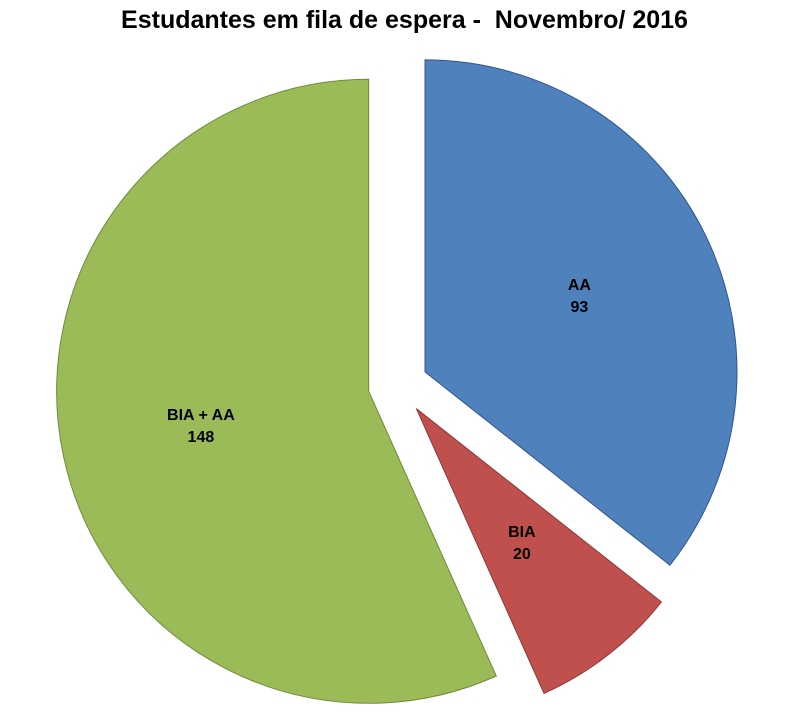 The image size is (809, 722). I want to click on slice-label: BIA + AA 148, so click(201, 426).